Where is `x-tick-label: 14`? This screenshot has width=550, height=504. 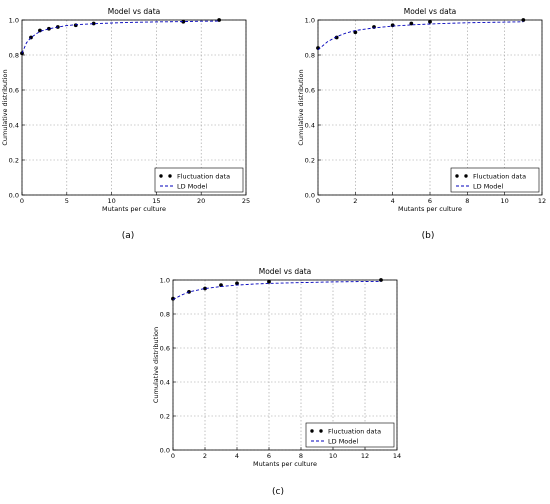
x-tick-label: 14 is located at coordinates (397, 456).